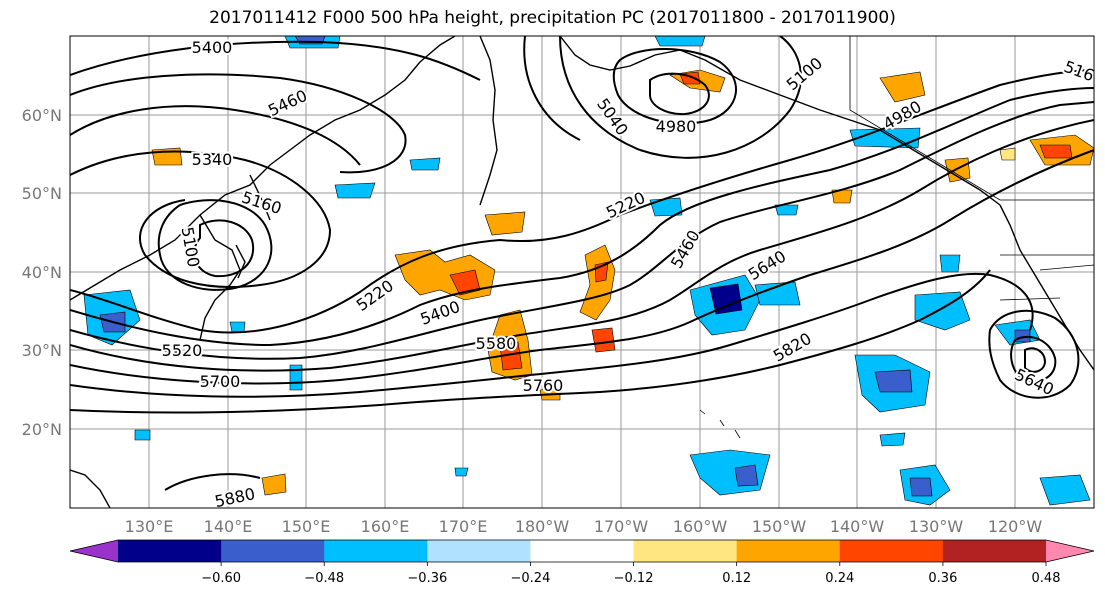 The image size is (1105, 601). What do you see at coordinates (942, 578) in the screenshot?
I see `colorbar-tick-label: 0.36` at bounding box center [942, 578].